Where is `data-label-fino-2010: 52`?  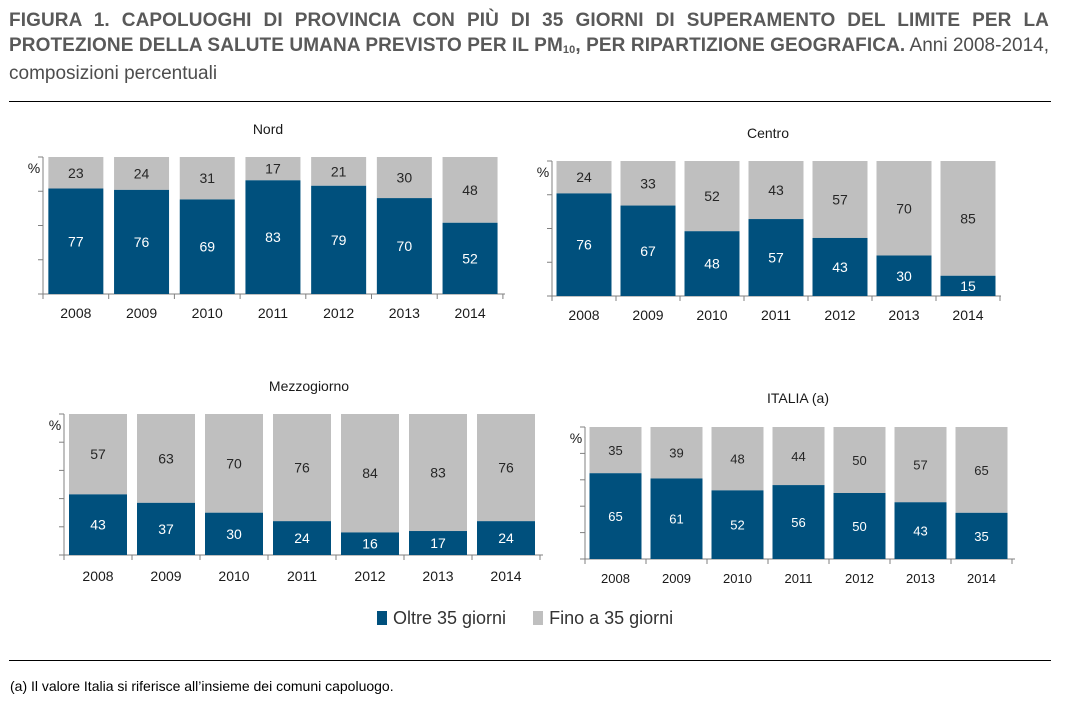
data-label-fino-2010: 52 is located at coordinates (712, 196).